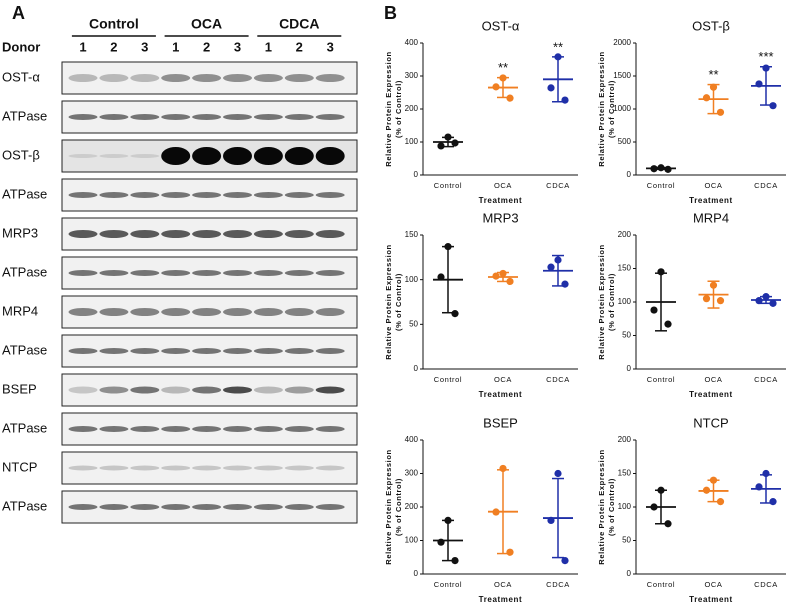 The height and width of the screenshot is (603, 793). What do you see at coordinates (500, 422) in the screenshot?
I see `chart-title: BSEP` at bounding box center [500, 422].